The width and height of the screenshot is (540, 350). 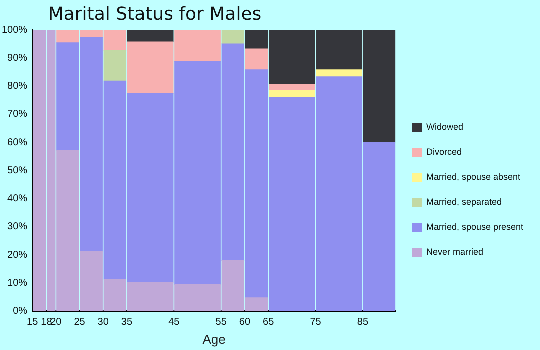 What do you see at coordinates (444, 151) in the screenshot?
I see `legend-label: Divorced` at bounding box center [444, 151].